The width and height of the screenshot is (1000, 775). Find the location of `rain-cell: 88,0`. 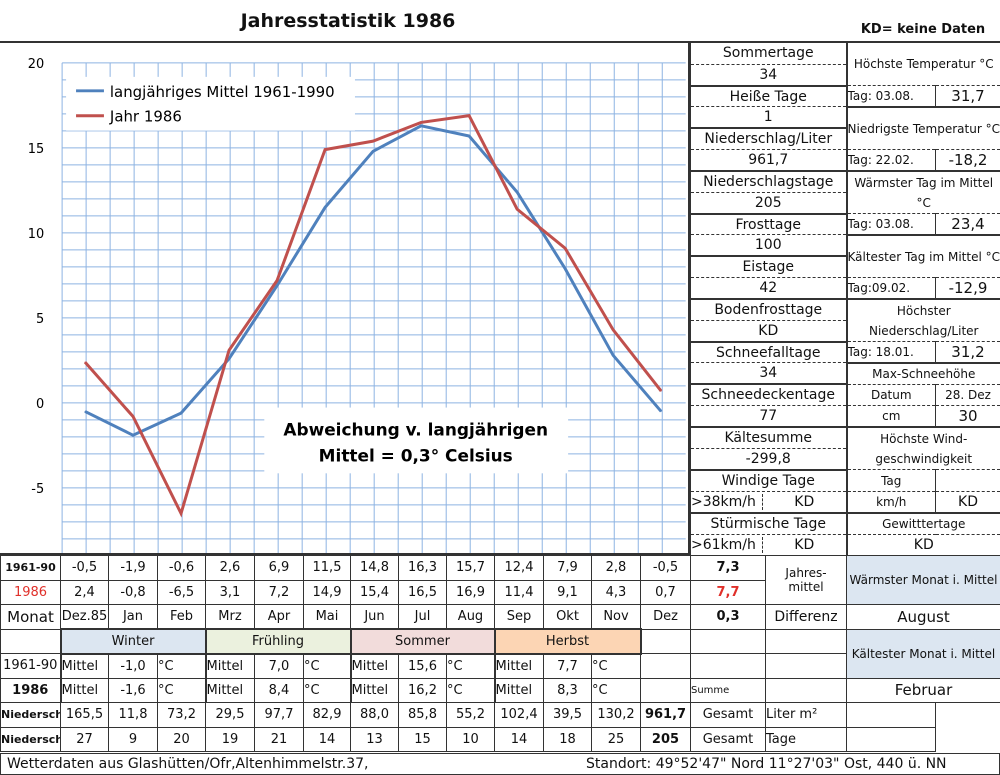

rain-cell: 88,0 is located at coordinates (374, 715).